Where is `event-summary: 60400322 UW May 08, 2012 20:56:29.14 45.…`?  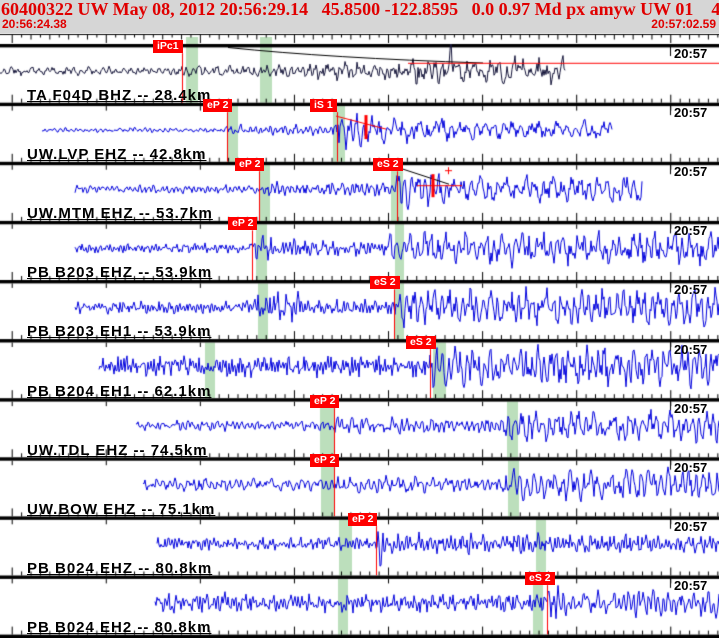
event-summary: 60400322 UW May 08, 2012 20:56:29.14 45.… is located at coordinates (360, 9).